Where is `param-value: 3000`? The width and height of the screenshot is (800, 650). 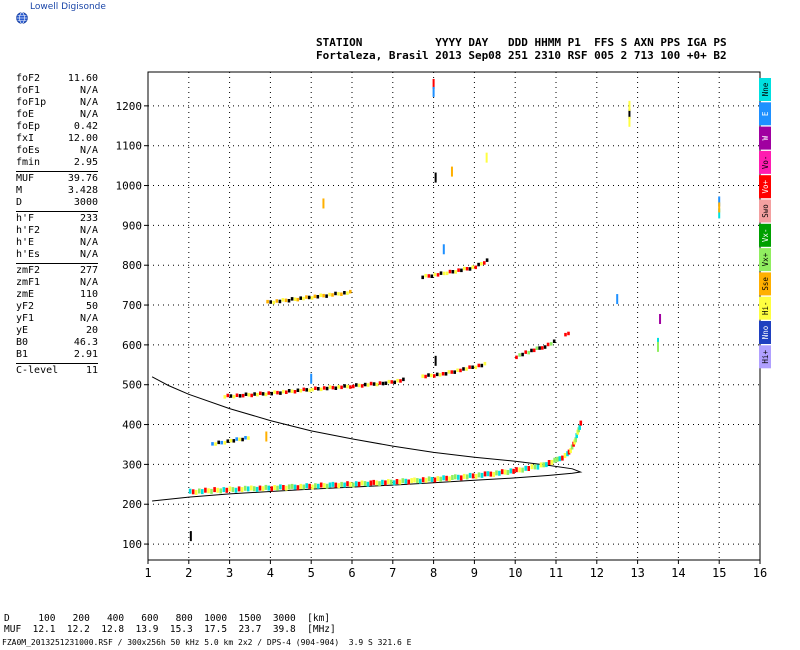 param-value: 3000 is located at coordinates (85, 202).